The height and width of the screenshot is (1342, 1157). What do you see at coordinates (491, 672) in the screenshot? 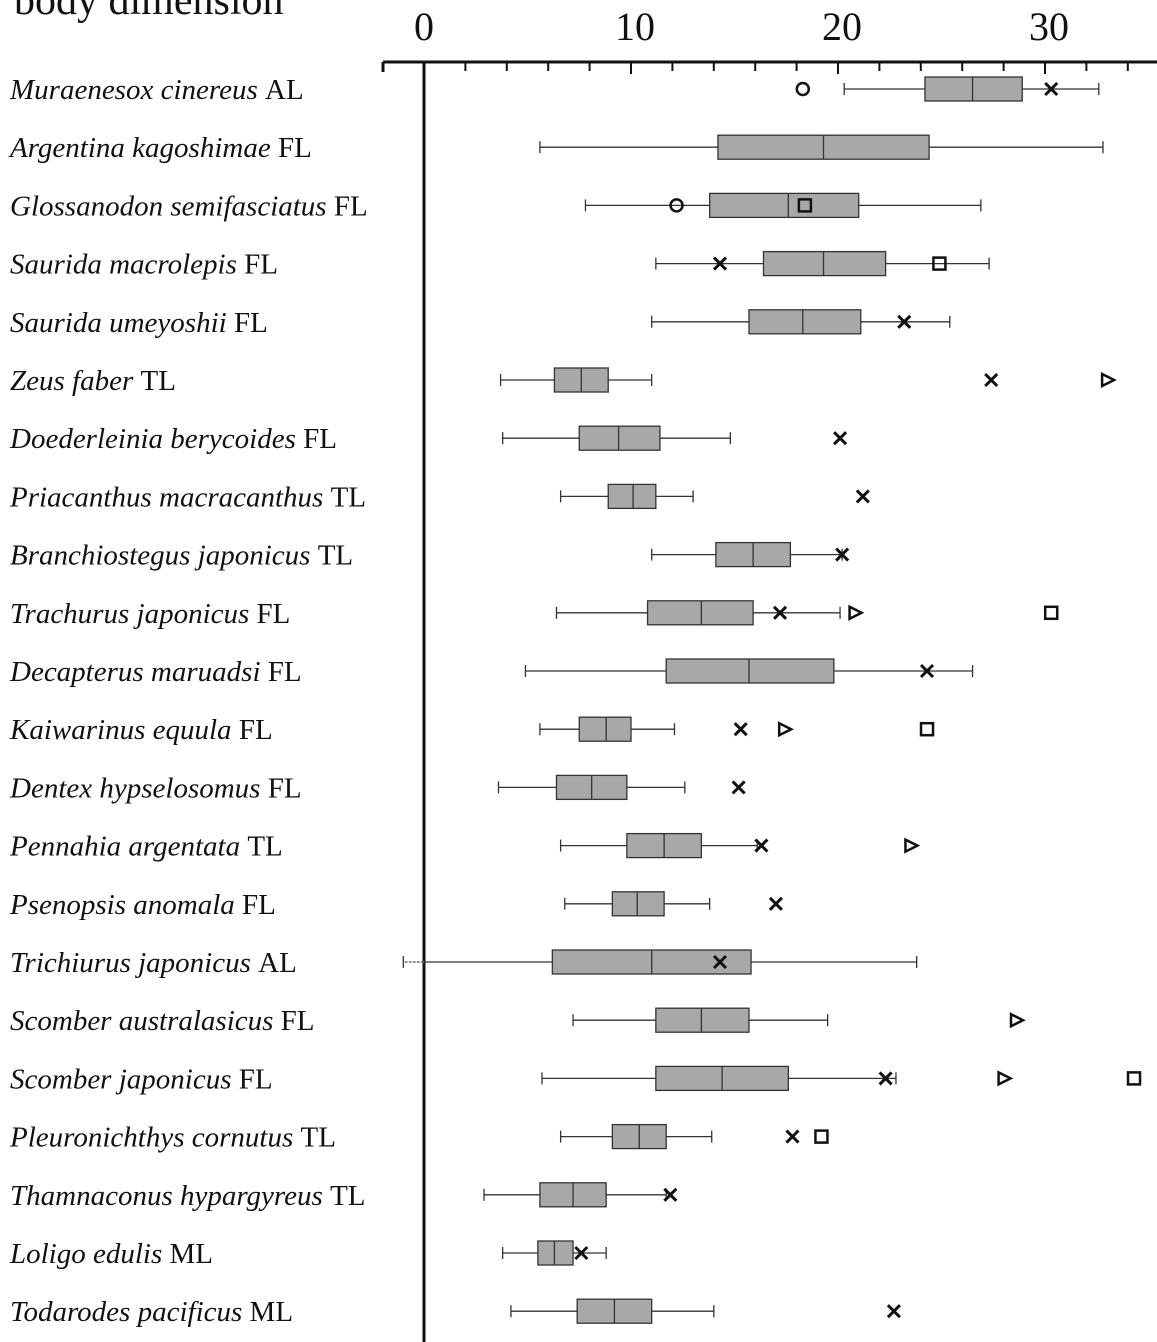
I see `species-row: Decapterus maruadsi FL` at bounding box center [491, 672].